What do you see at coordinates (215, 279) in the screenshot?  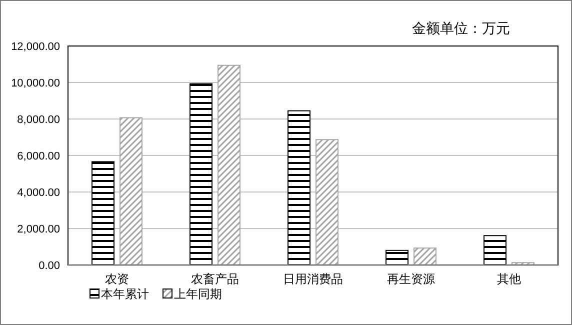 I see `x-tick-label: 农畜产品` at bounding box center [215, 279].